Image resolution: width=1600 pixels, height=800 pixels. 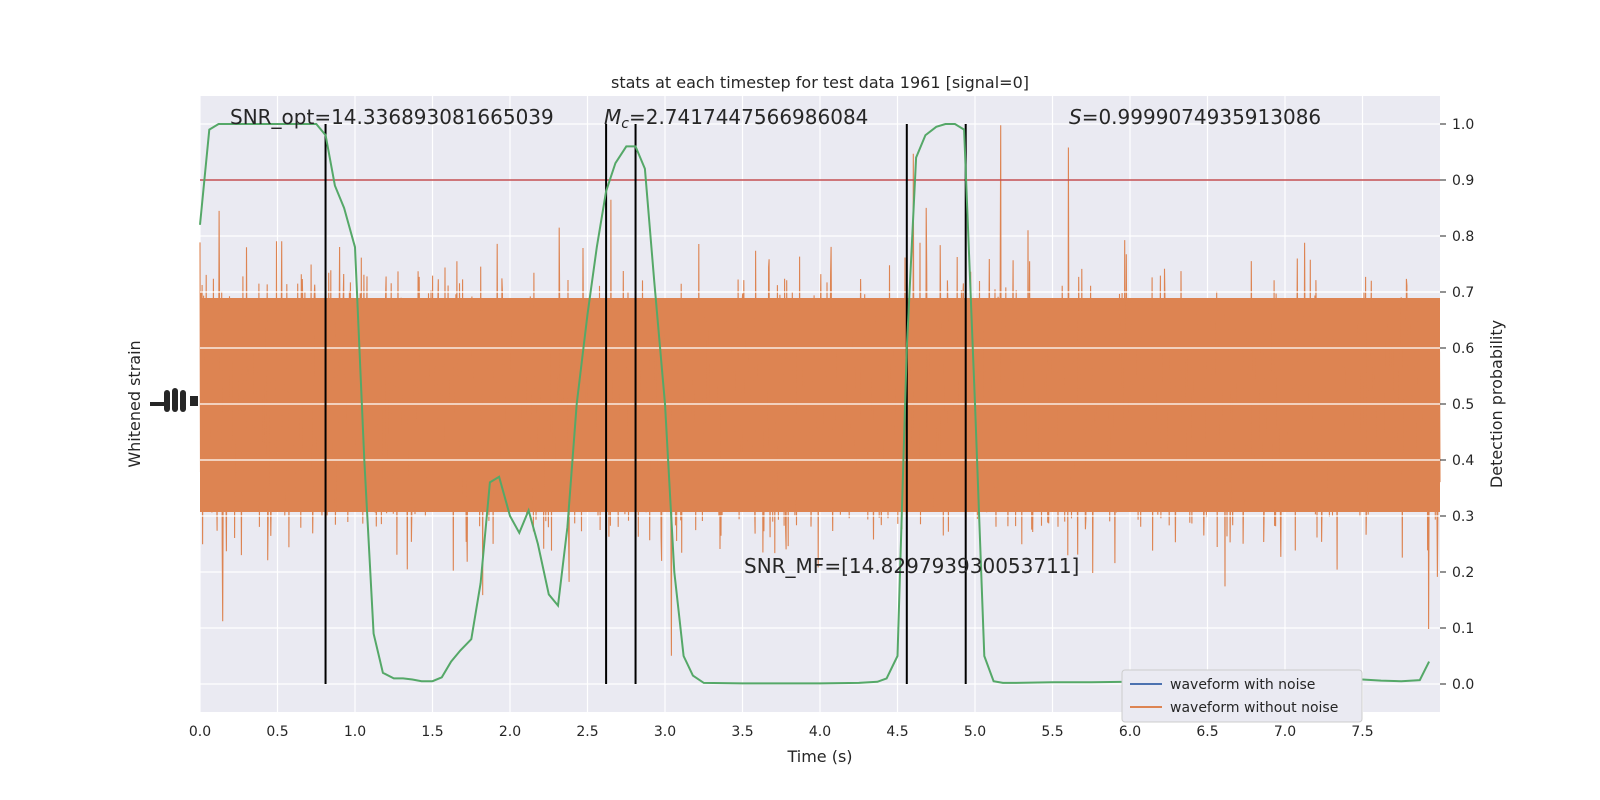 I want to click on y-right-tick-label: 0.8, so click(x=1463, y=237).